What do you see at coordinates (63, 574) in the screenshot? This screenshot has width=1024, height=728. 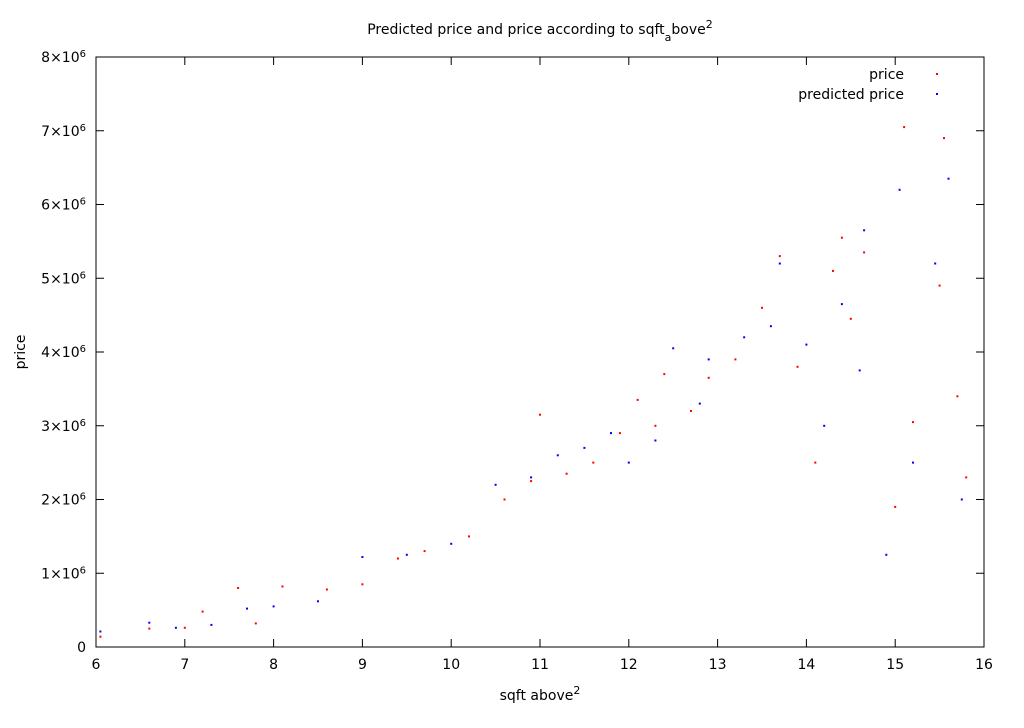 I see `y-tick-label: 1×10⁶` at bounding box center [63, 574].